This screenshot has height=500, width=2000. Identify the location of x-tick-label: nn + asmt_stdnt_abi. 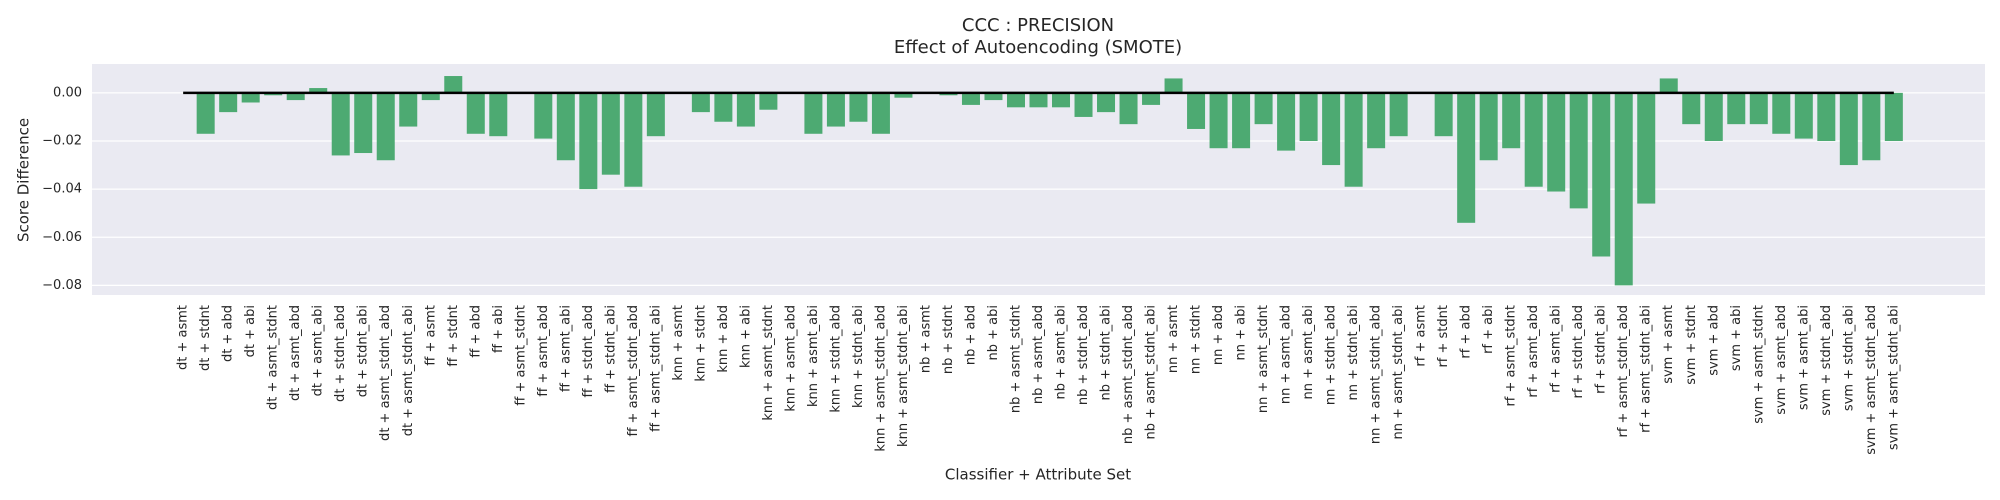
(1398, 372).